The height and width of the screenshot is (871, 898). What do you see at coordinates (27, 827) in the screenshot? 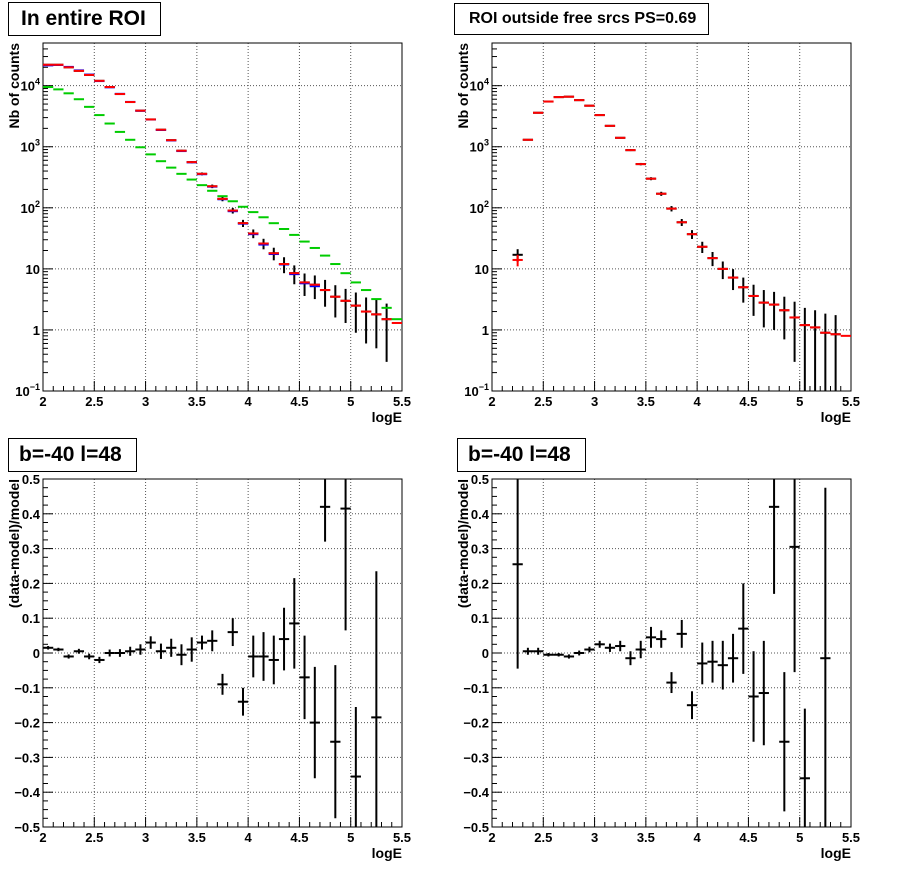
I see `y-tick-label: −0.5` at bounding box center [27, 827].